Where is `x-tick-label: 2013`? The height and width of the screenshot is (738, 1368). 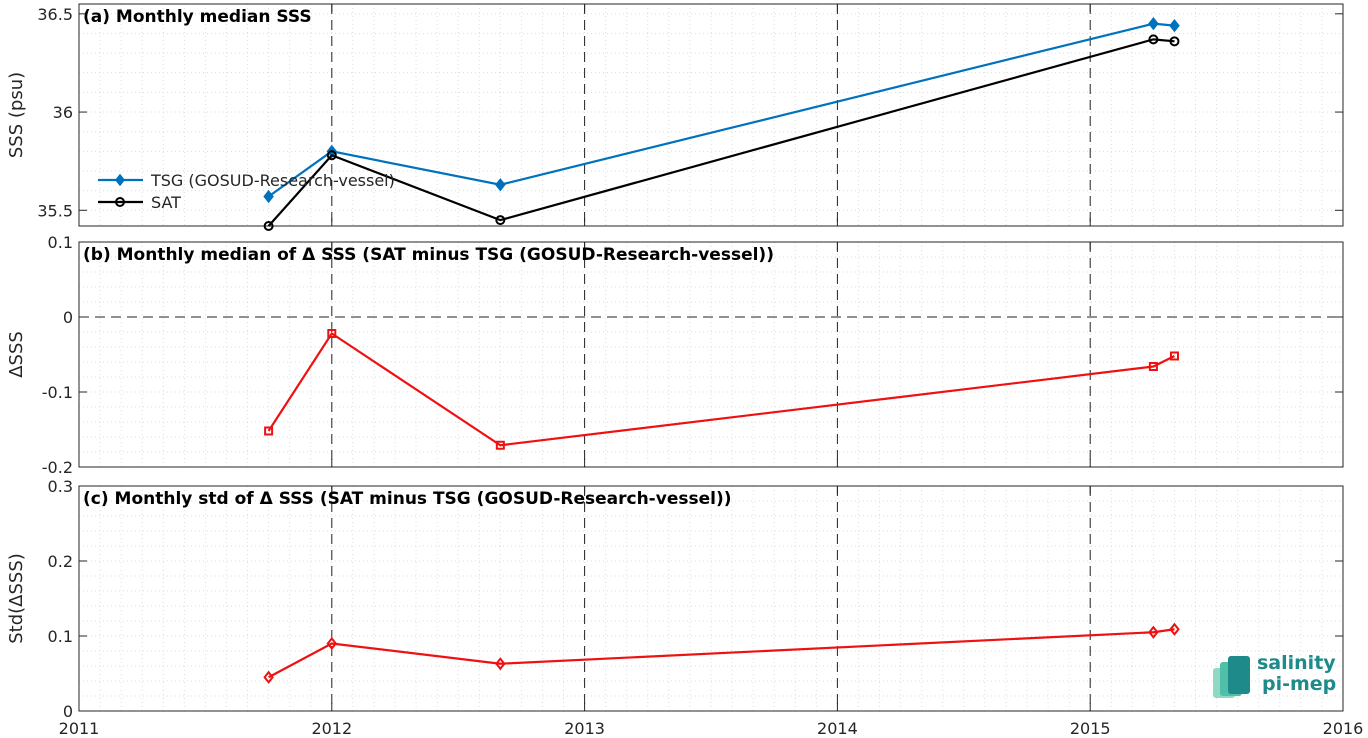 x-tick-label: 2013 is located at coordinates (584, 728).